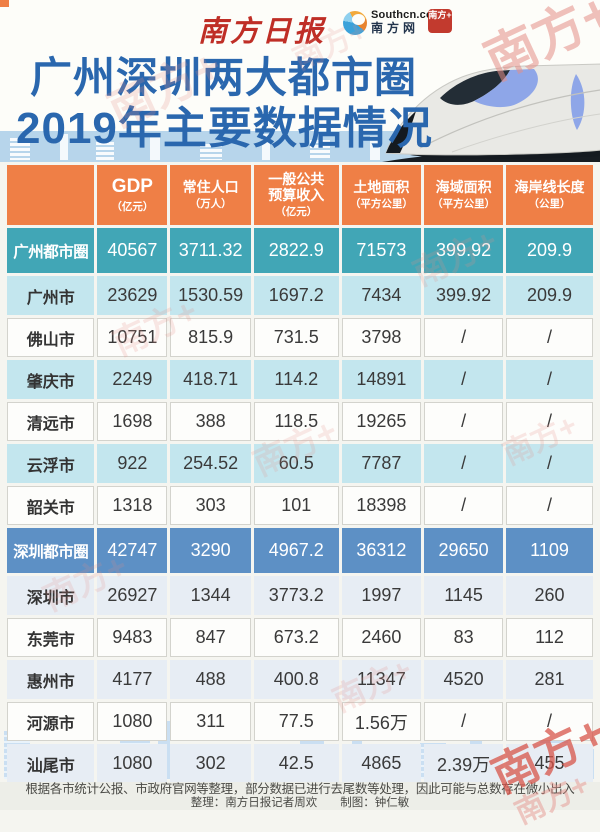 The image size is (600, 832). What do you see at coordinates (296, 295) in the screenshot?
I see `value-cell: 1697.2` at bounding box center [296, 295].